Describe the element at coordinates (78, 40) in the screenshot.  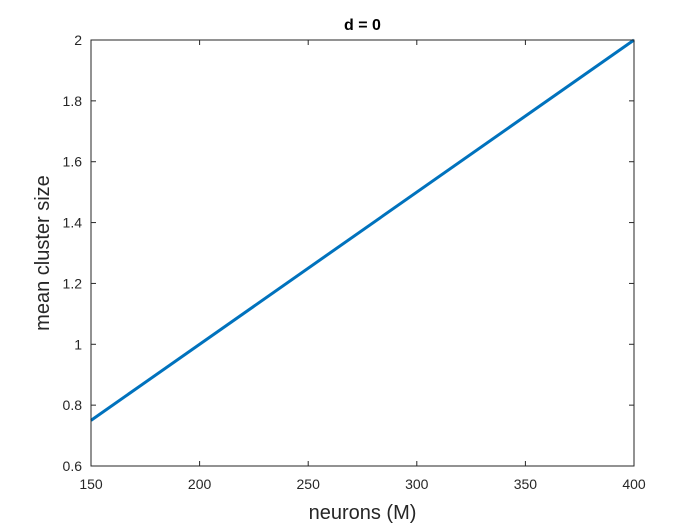
I see `y-tick-label: 2` at that location.